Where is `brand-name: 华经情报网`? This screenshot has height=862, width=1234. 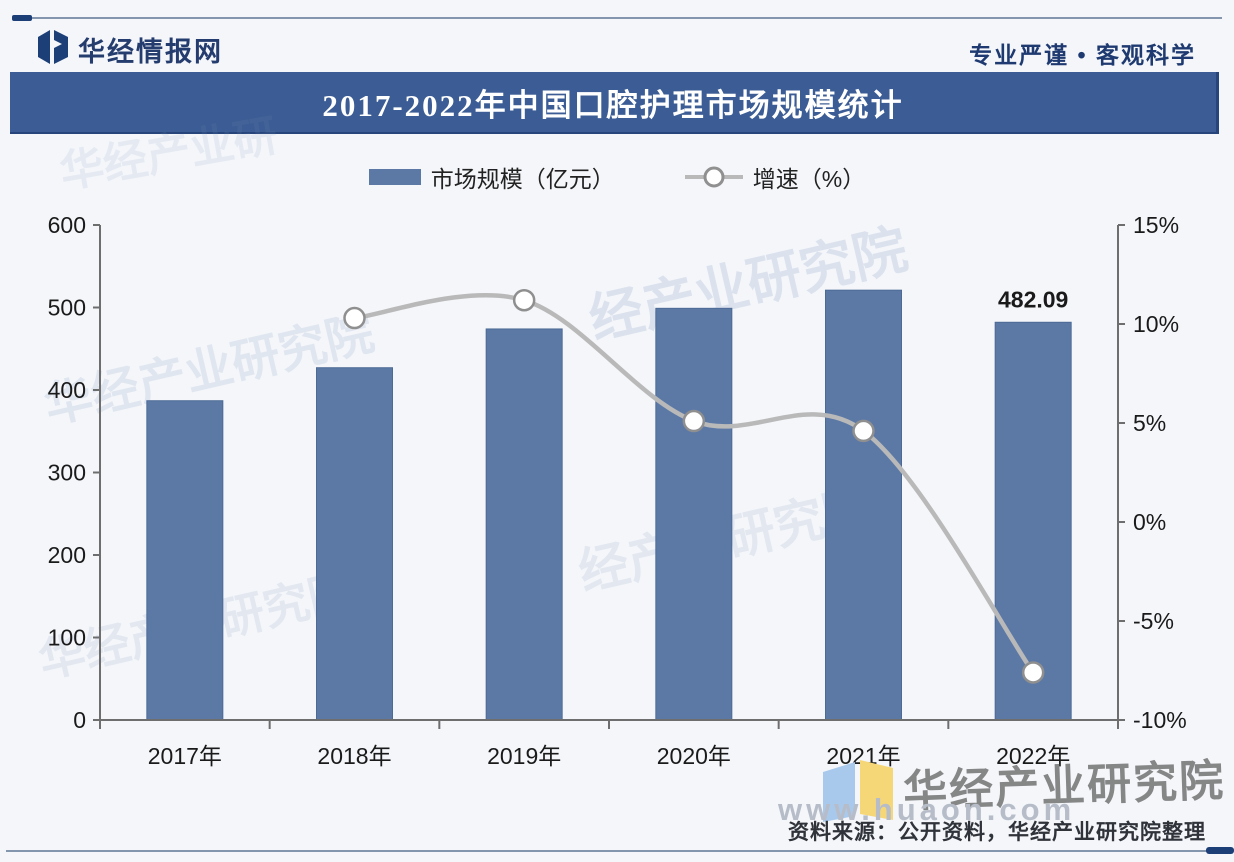 brand-name: 华经情报网 is located at coordinates (150, 52).